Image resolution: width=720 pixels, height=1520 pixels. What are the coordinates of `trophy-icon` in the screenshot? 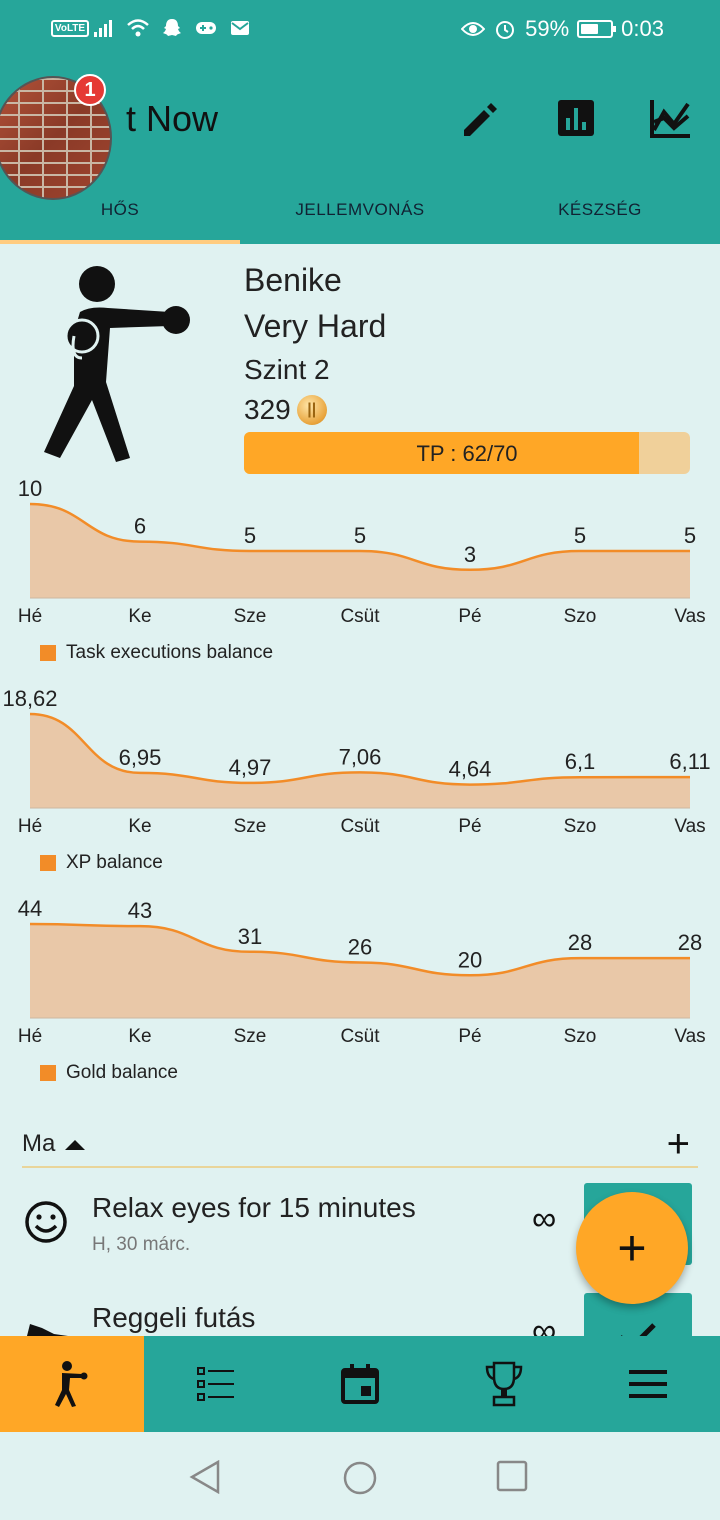 It's located at (504, 1384).